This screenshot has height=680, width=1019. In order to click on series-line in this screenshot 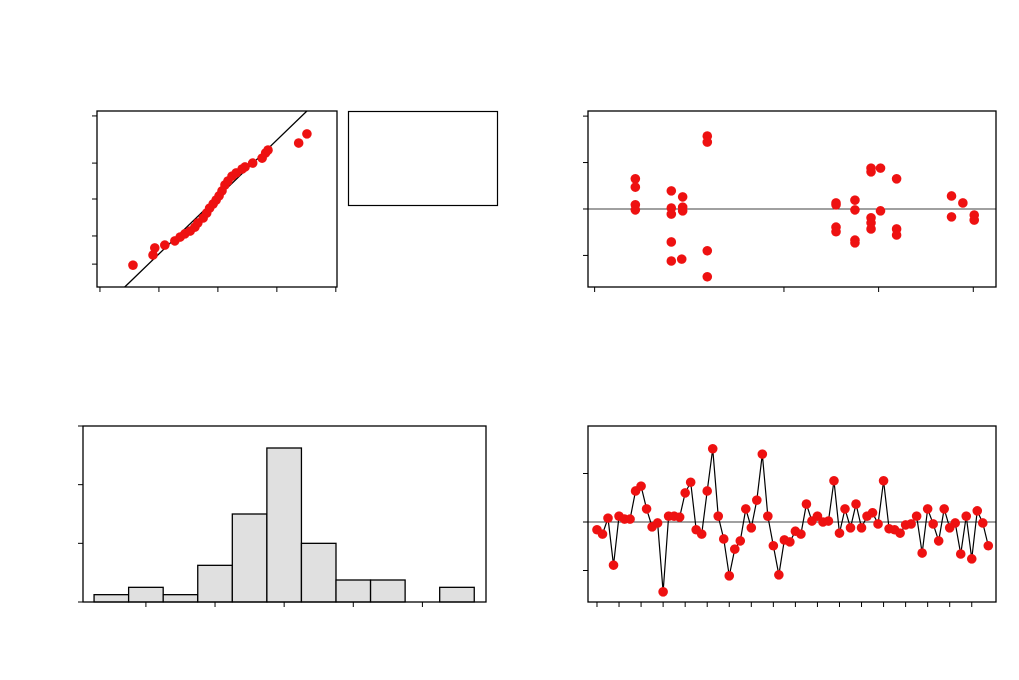, I will do `click(792, 520)`.